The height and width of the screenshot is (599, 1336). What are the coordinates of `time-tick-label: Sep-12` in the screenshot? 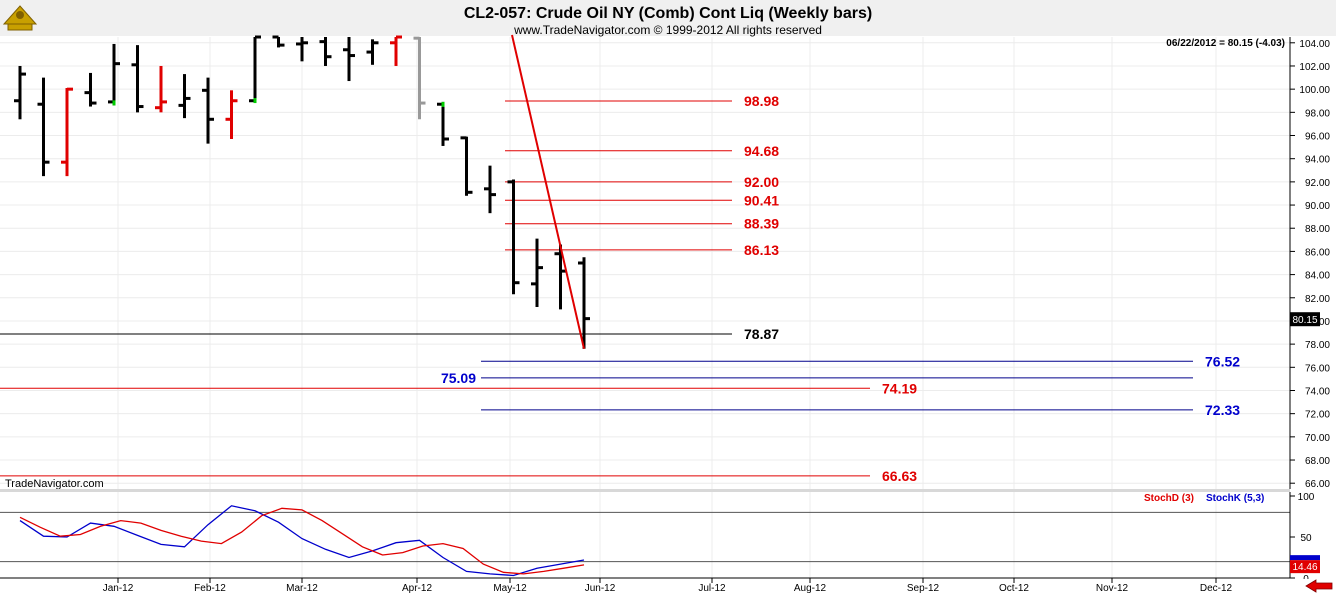 It's located at (923, 588).